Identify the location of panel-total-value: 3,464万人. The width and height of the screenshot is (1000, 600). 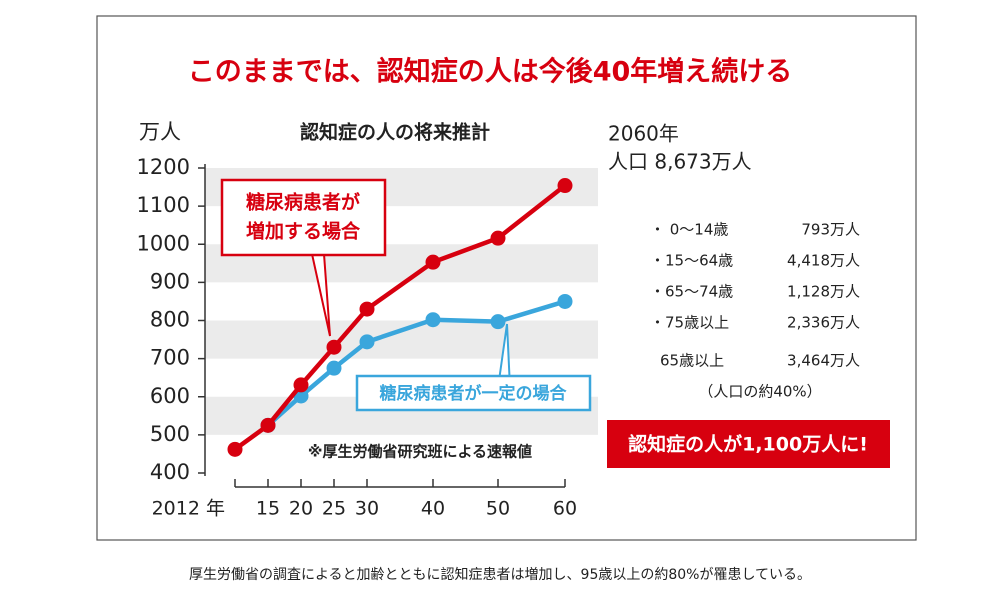
(823, 361).